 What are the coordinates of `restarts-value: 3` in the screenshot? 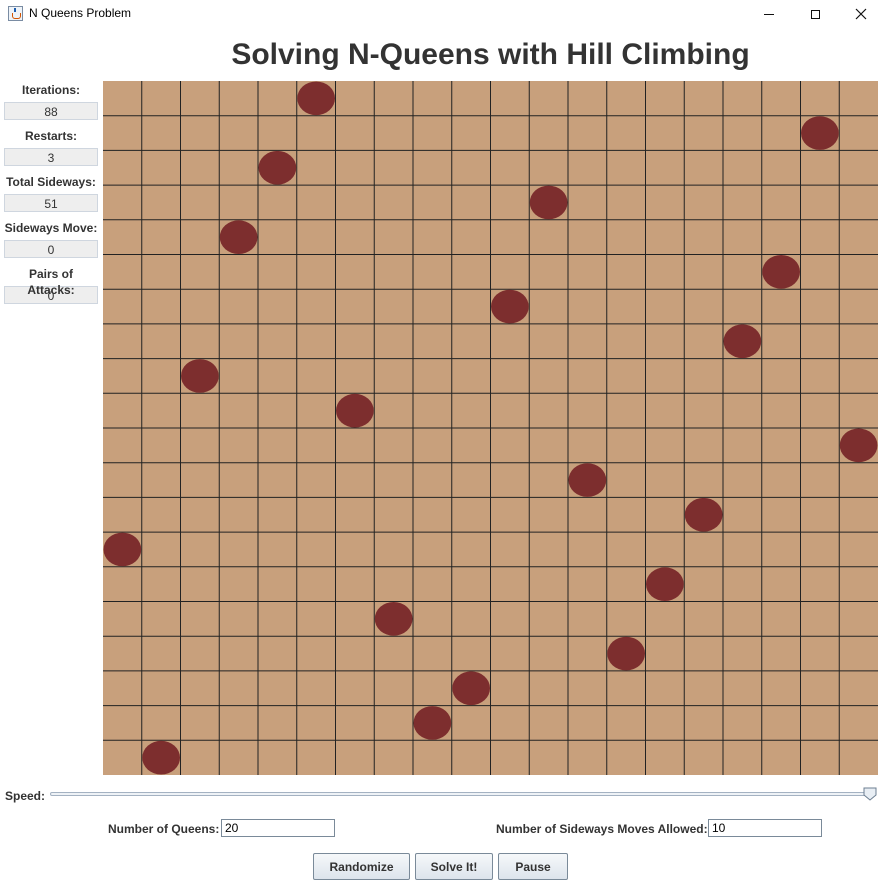 It's located at (51, 157).